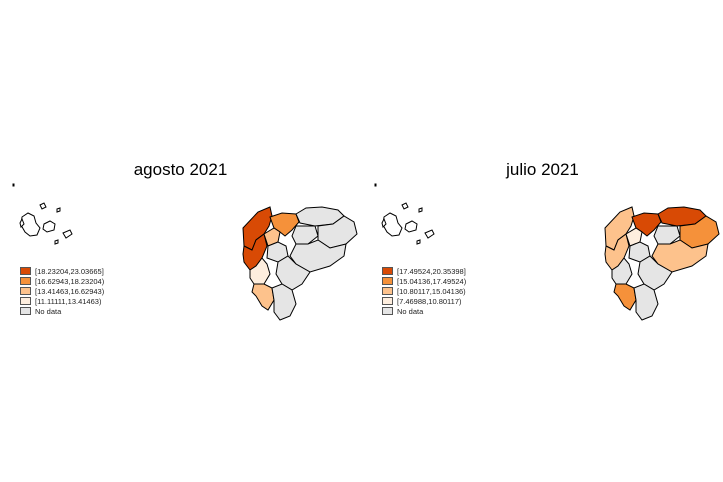 The height and width of the screenshot is (482, 723). I want to click on legend-item: [10.80117,15.04136), so click(424, 291).